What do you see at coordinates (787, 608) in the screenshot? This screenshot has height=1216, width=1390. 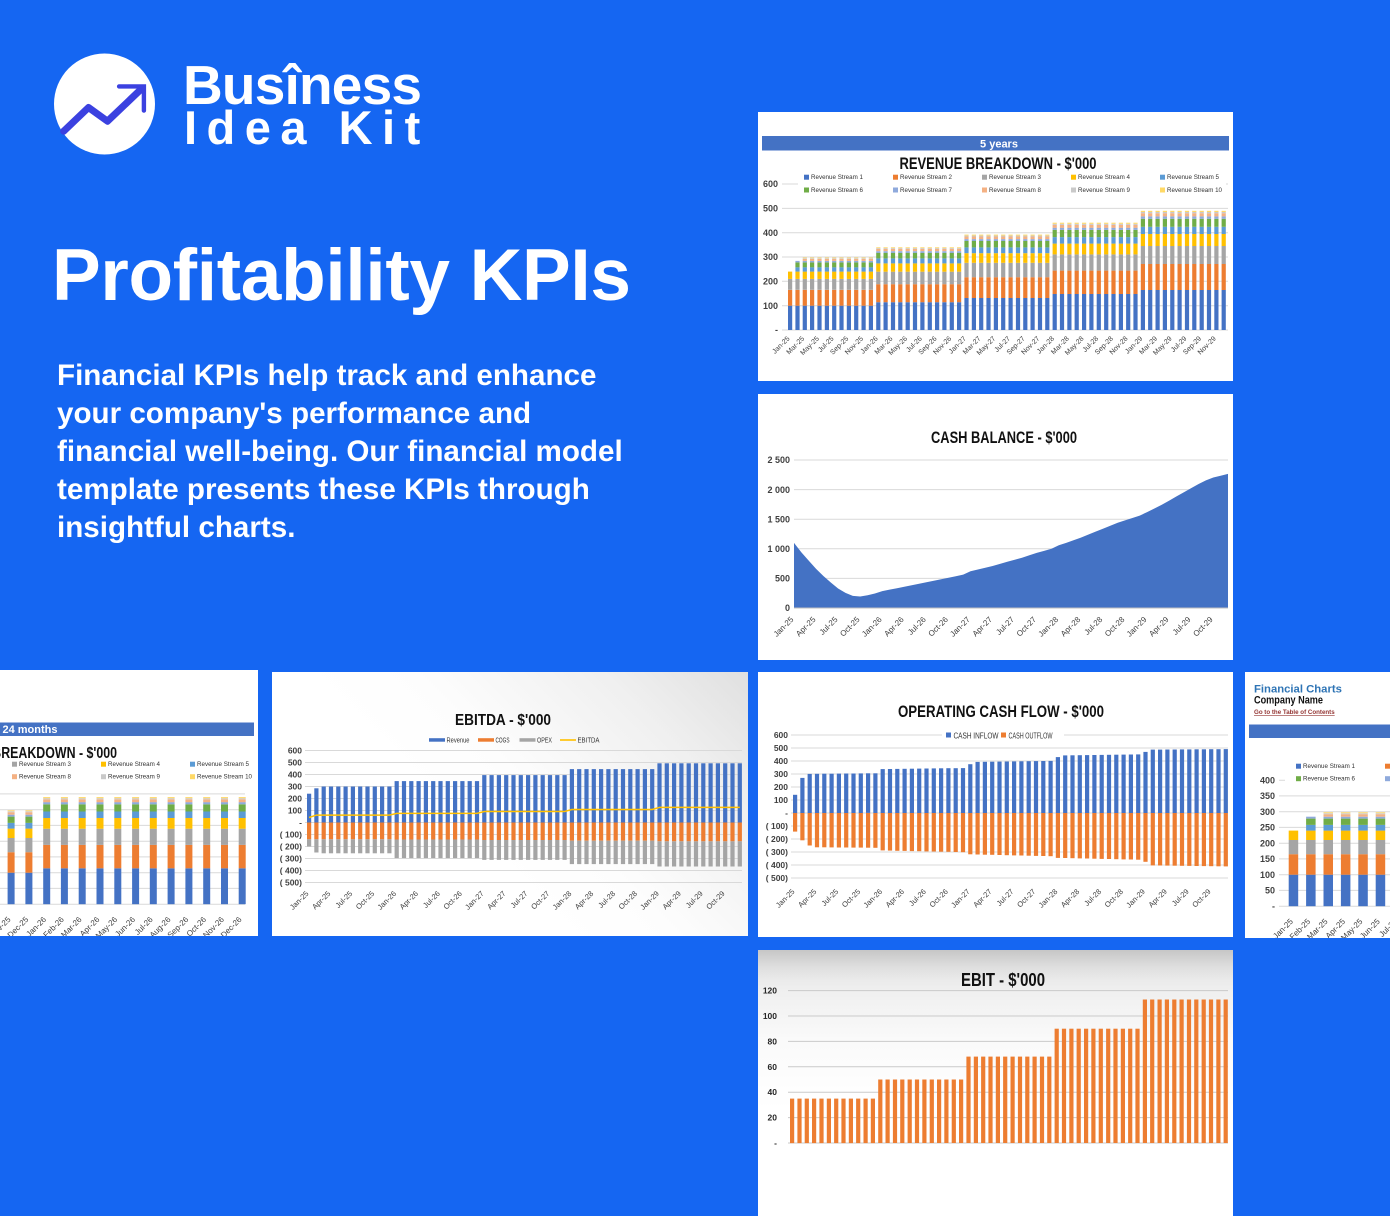 I see `svg-text: 0` at bounding box center [787, 608].